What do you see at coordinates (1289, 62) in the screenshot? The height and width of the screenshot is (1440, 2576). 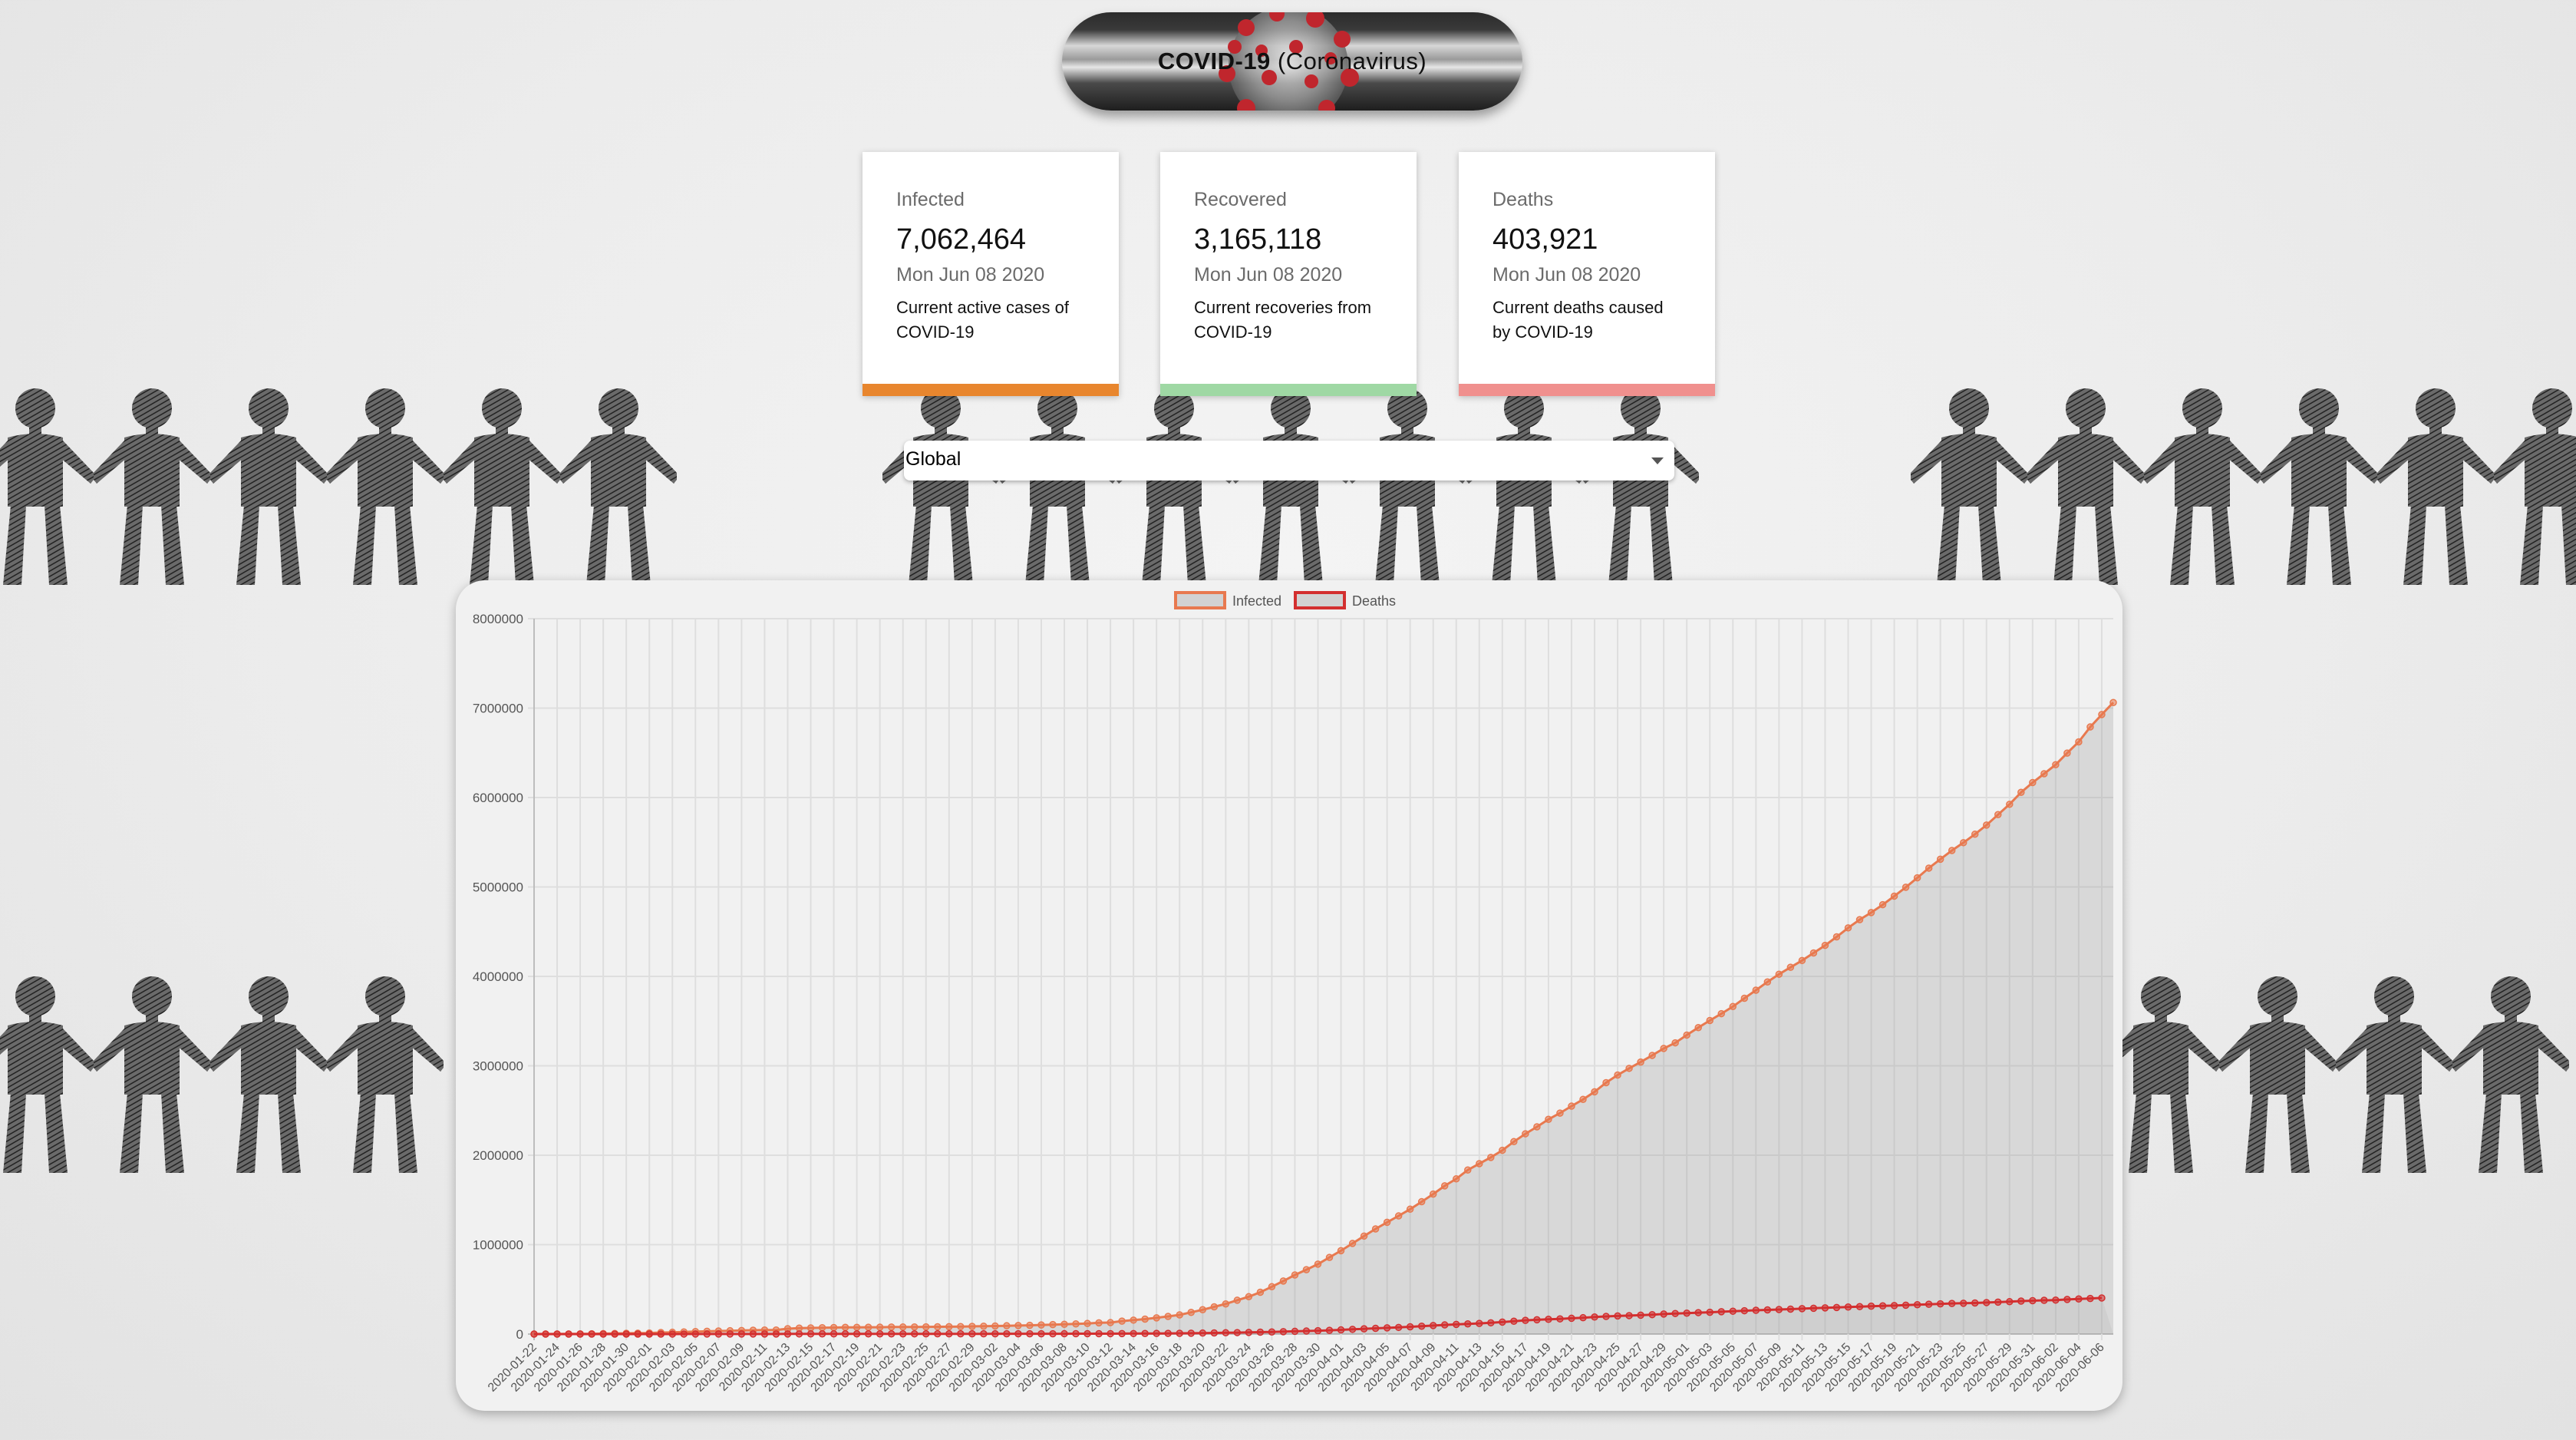 I see `coronavirus-image` at bounding box center [1289, 62].